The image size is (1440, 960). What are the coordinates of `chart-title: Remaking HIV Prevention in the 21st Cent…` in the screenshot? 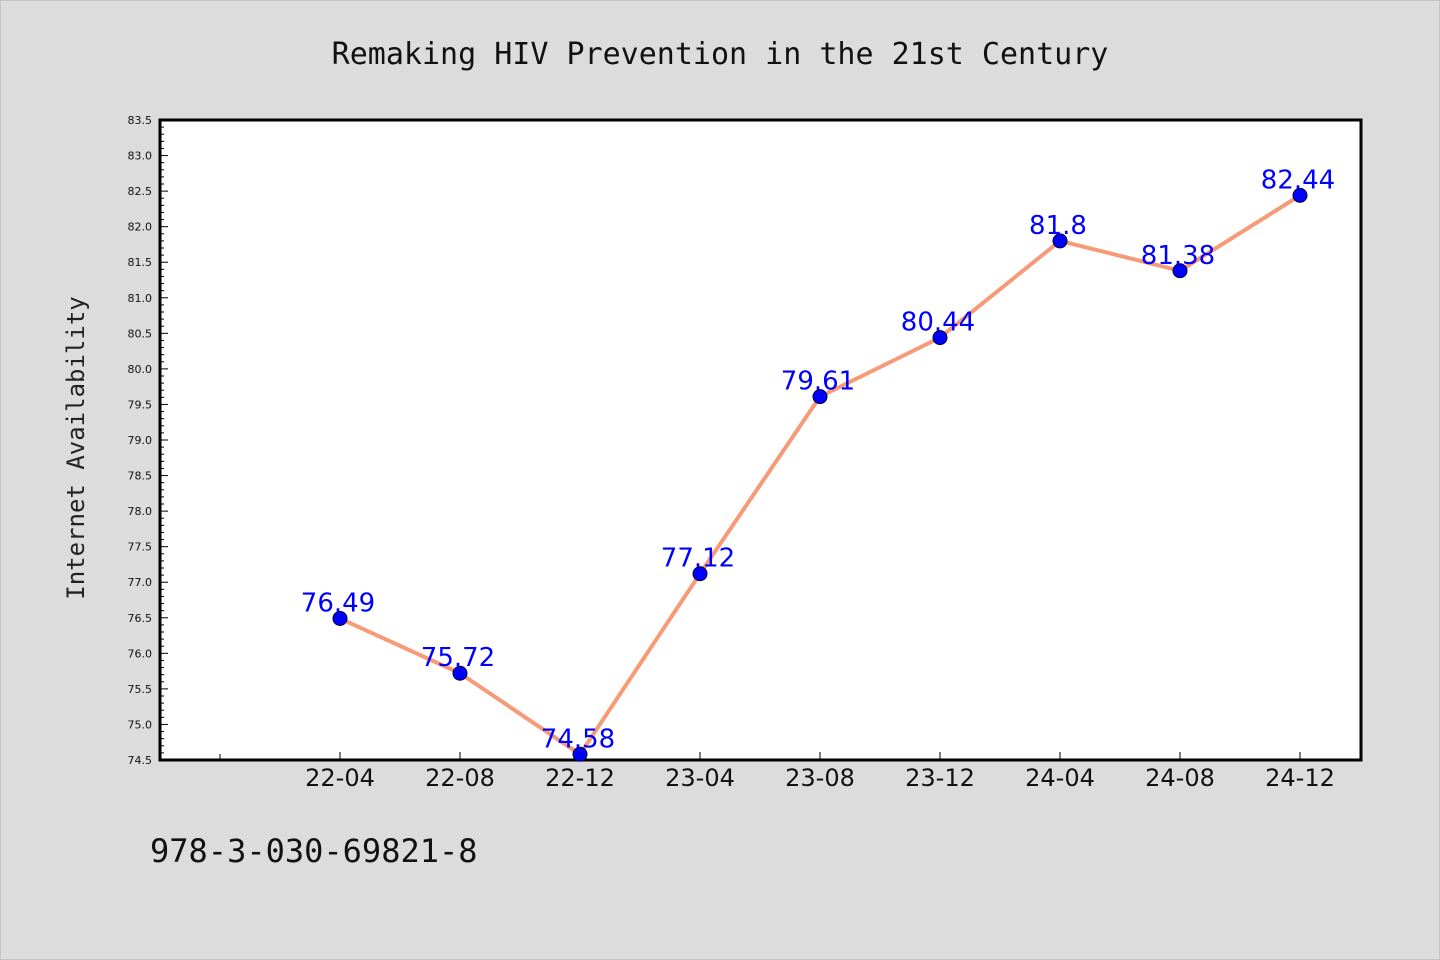 It's located at (720, 54).